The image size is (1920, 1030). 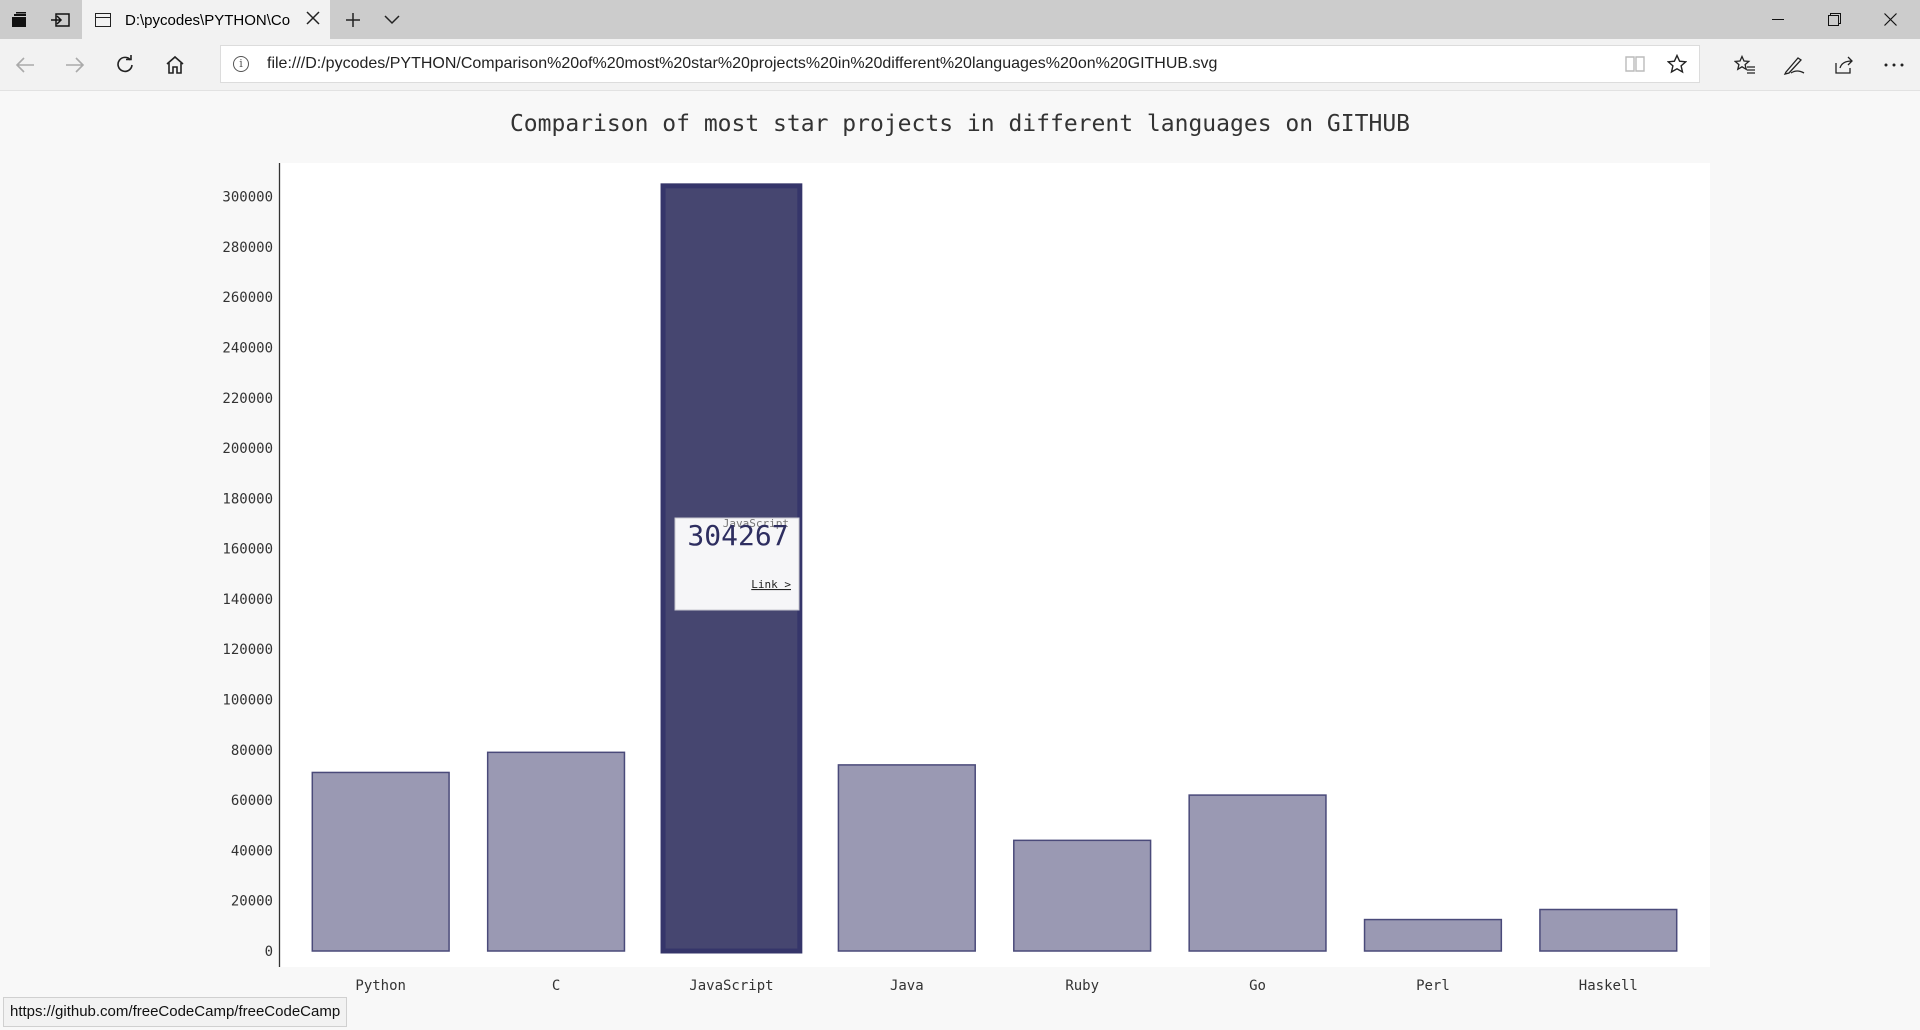 I want to click on tooltip: JavaScript 304267 Link >, so click(x=737, y=564).